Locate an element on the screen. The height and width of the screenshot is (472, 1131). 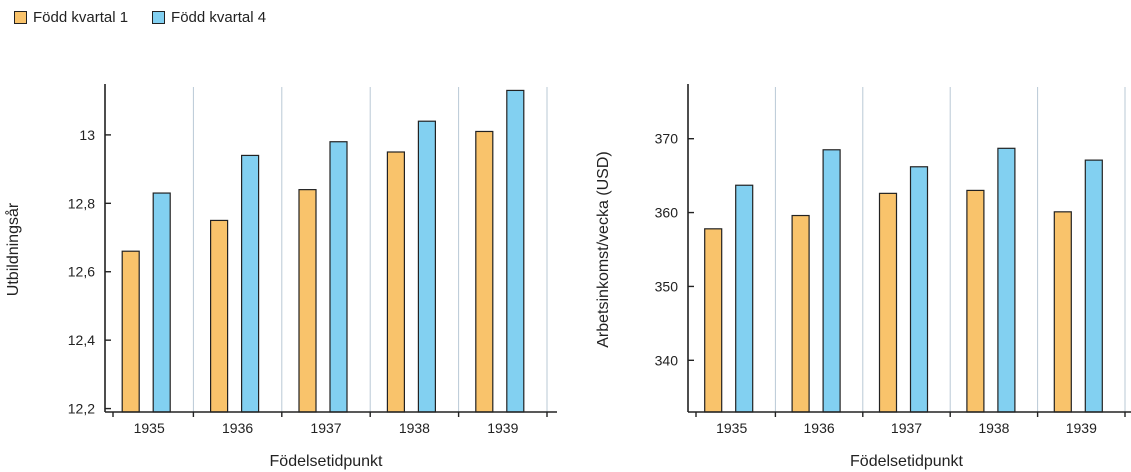
left-bar-q4-1938 is located at coordinates (426, 266).